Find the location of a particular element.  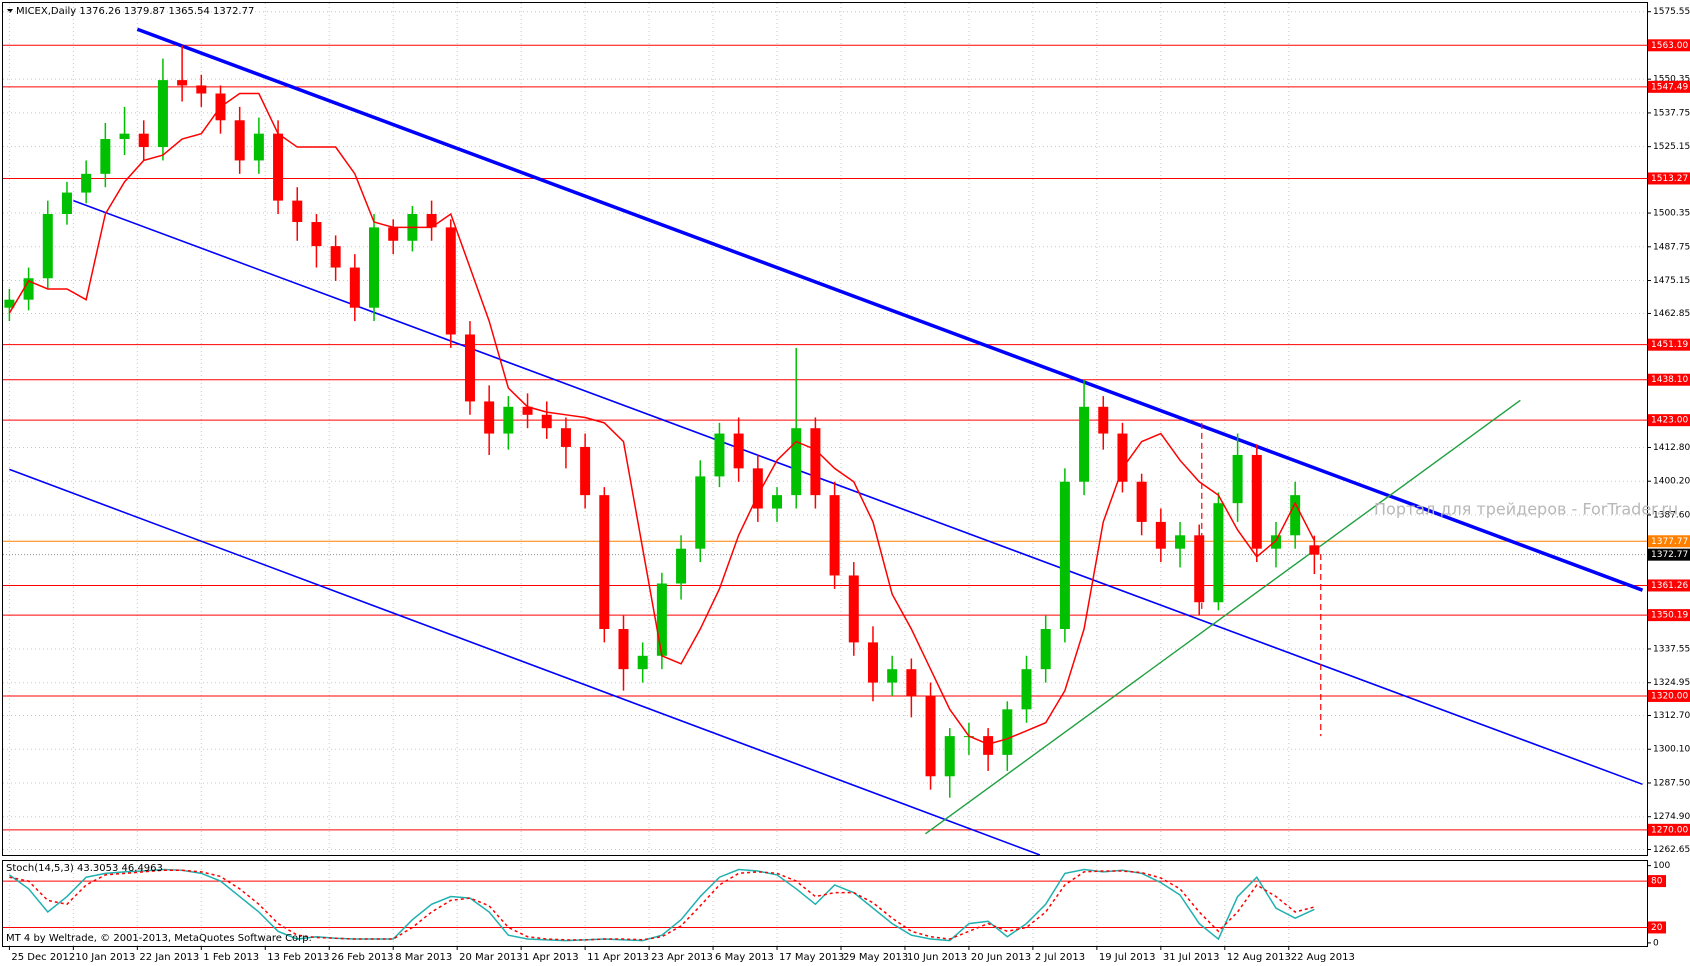

x-tick-label: 10 Jun 2013 is located at coordinates (937, 957).